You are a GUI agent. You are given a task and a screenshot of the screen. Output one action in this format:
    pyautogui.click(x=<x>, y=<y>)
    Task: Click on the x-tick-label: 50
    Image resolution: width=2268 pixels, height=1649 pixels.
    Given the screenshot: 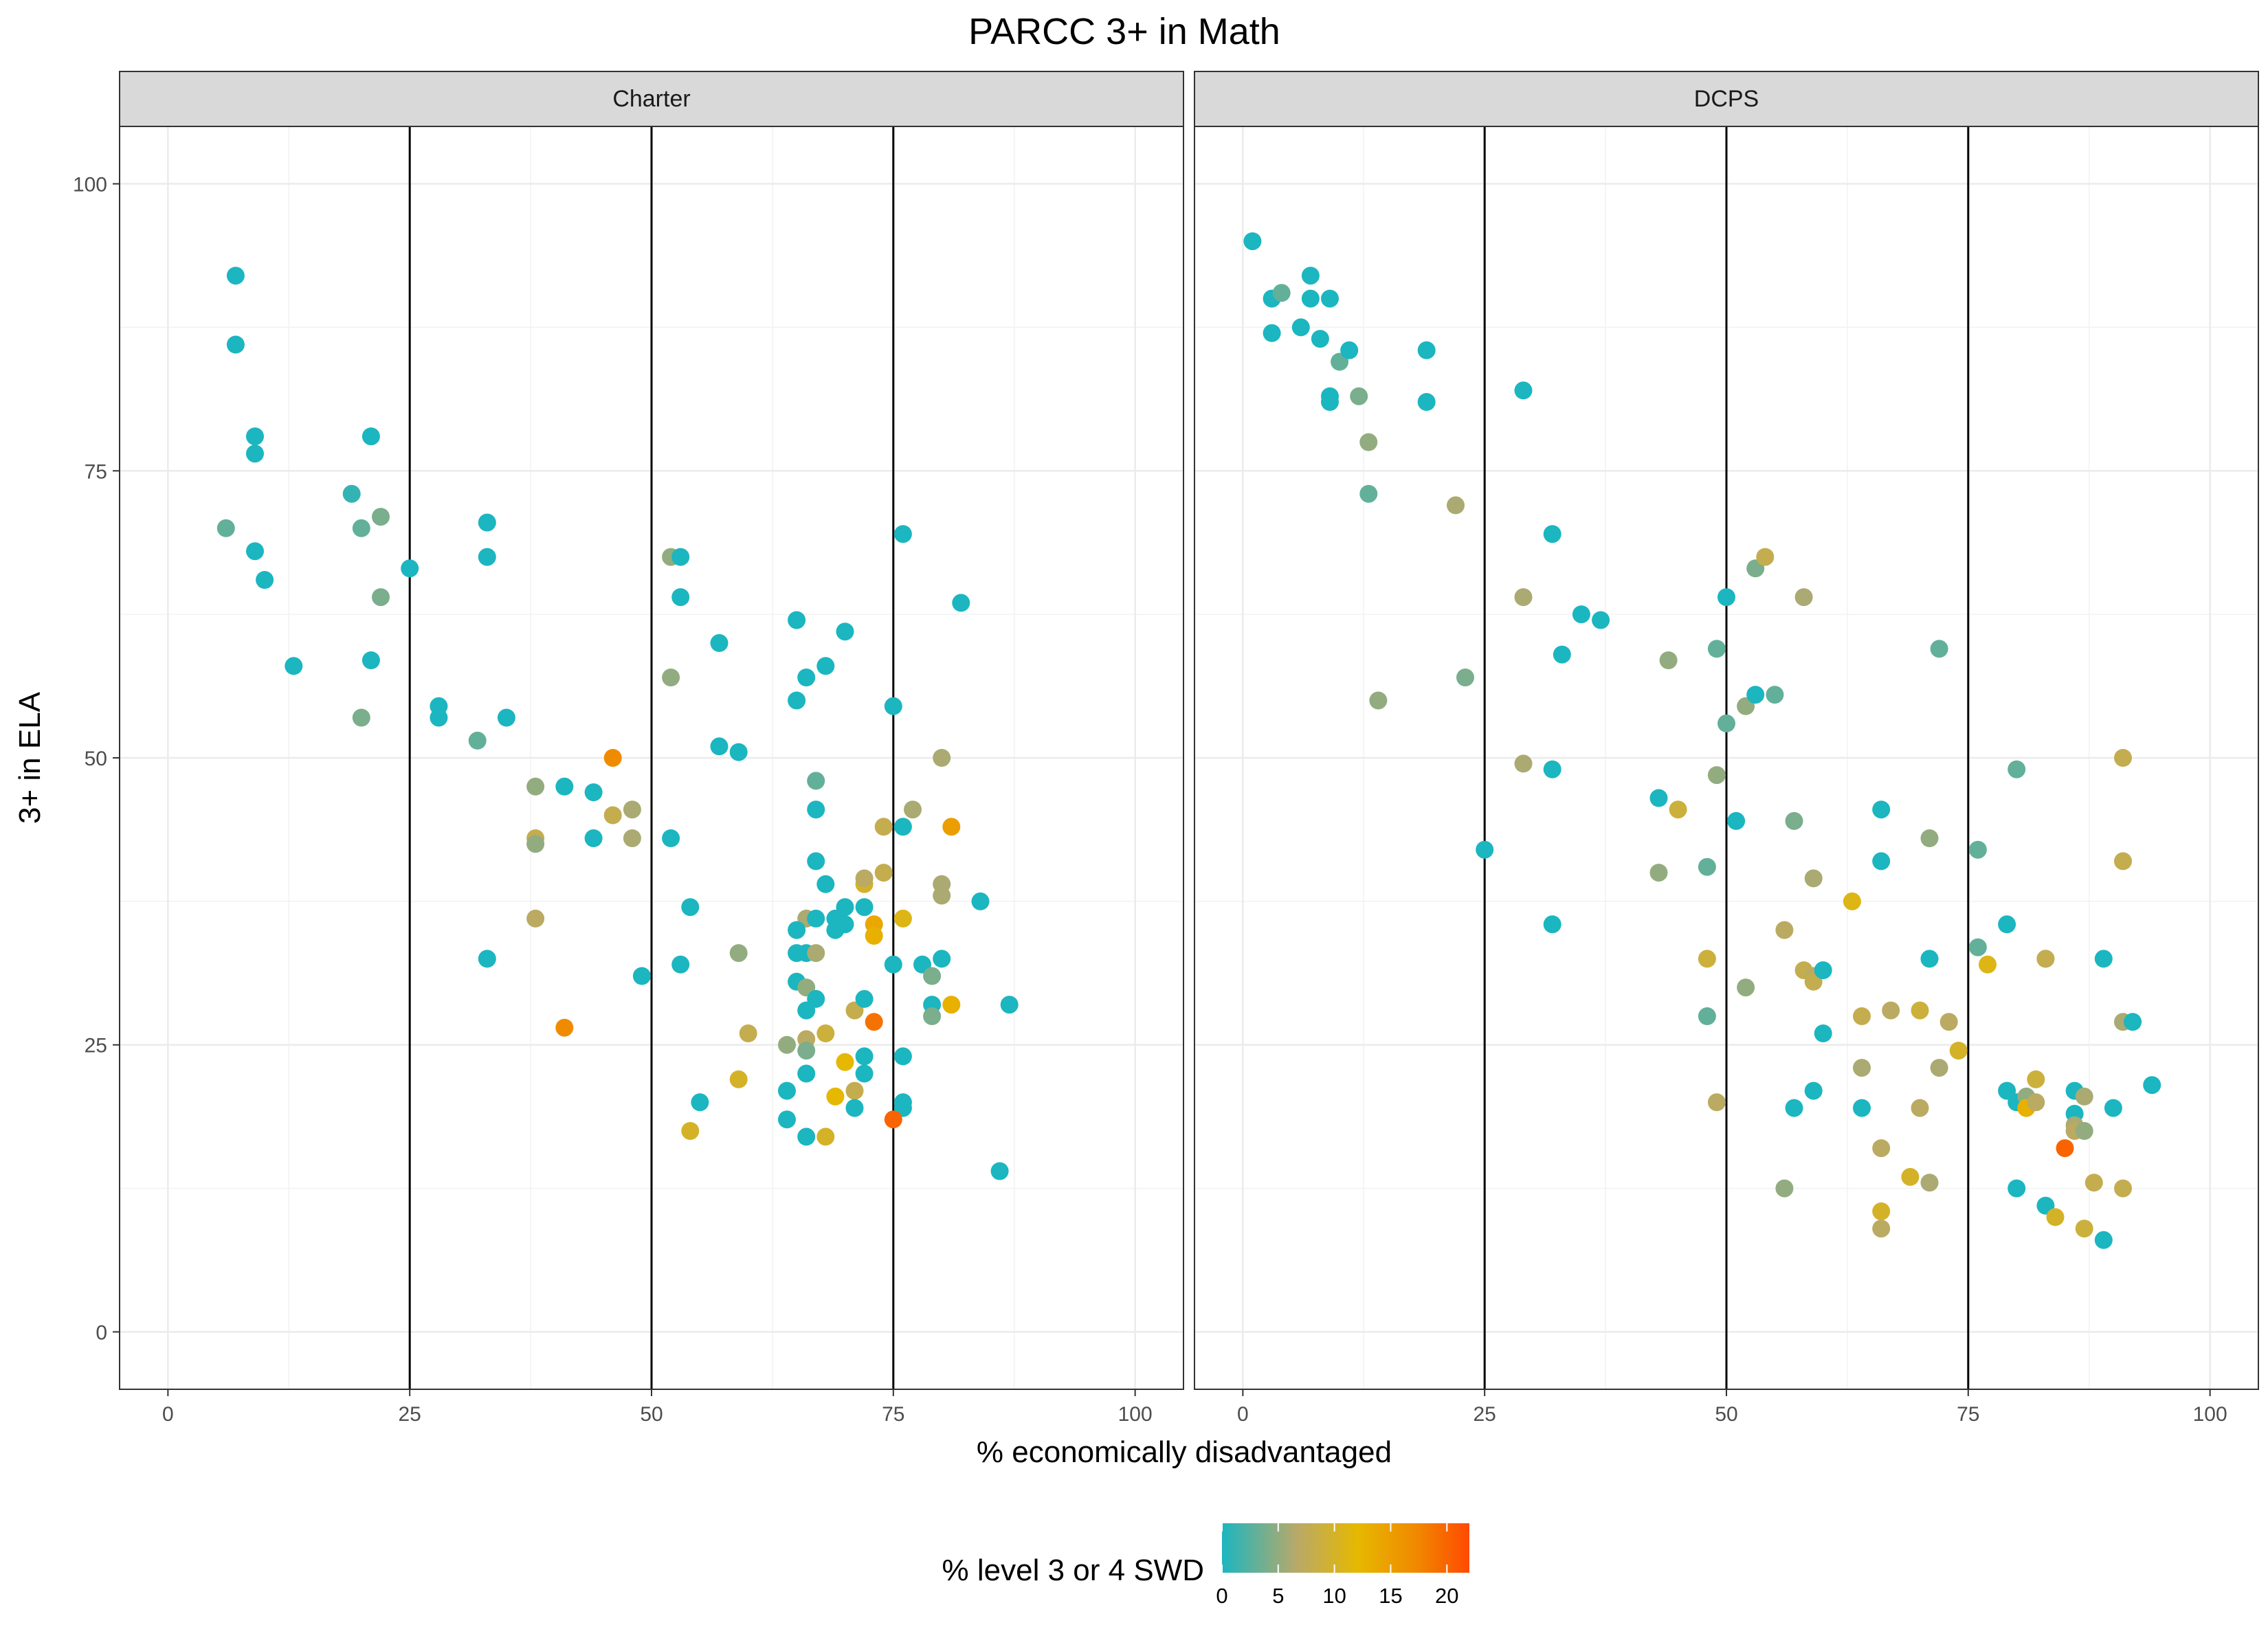 What is the action you would take?
    pyautogui.click(x=651, y=1414)
    